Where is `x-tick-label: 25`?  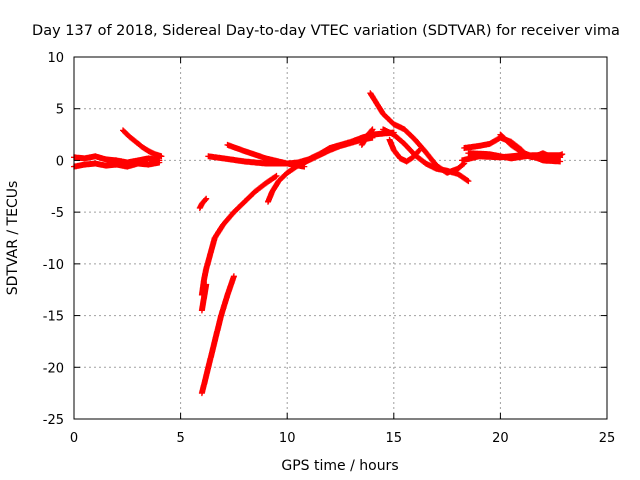 x-tick-label: 25 is located at coordinates (607, 438).